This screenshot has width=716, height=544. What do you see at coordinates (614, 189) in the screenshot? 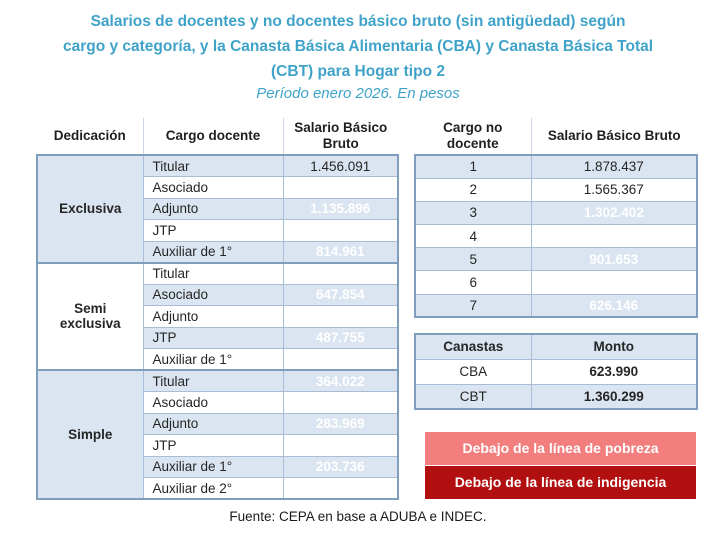
I see `salary-cell: 1.565.367` at bounding box center [614, 189].